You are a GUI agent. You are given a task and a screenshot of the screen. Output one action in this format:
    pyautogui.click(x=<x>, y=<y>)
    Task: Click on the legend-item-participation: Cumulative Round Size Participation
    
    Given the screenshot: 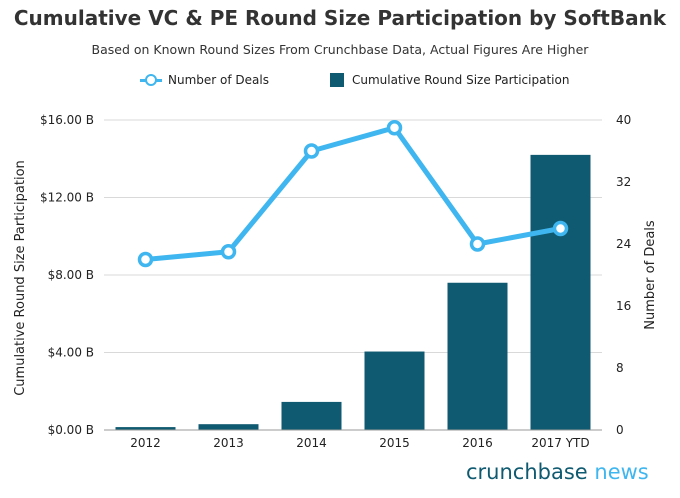 What is the action you would take?
    pyautogui.click(x=449, y=80)
    